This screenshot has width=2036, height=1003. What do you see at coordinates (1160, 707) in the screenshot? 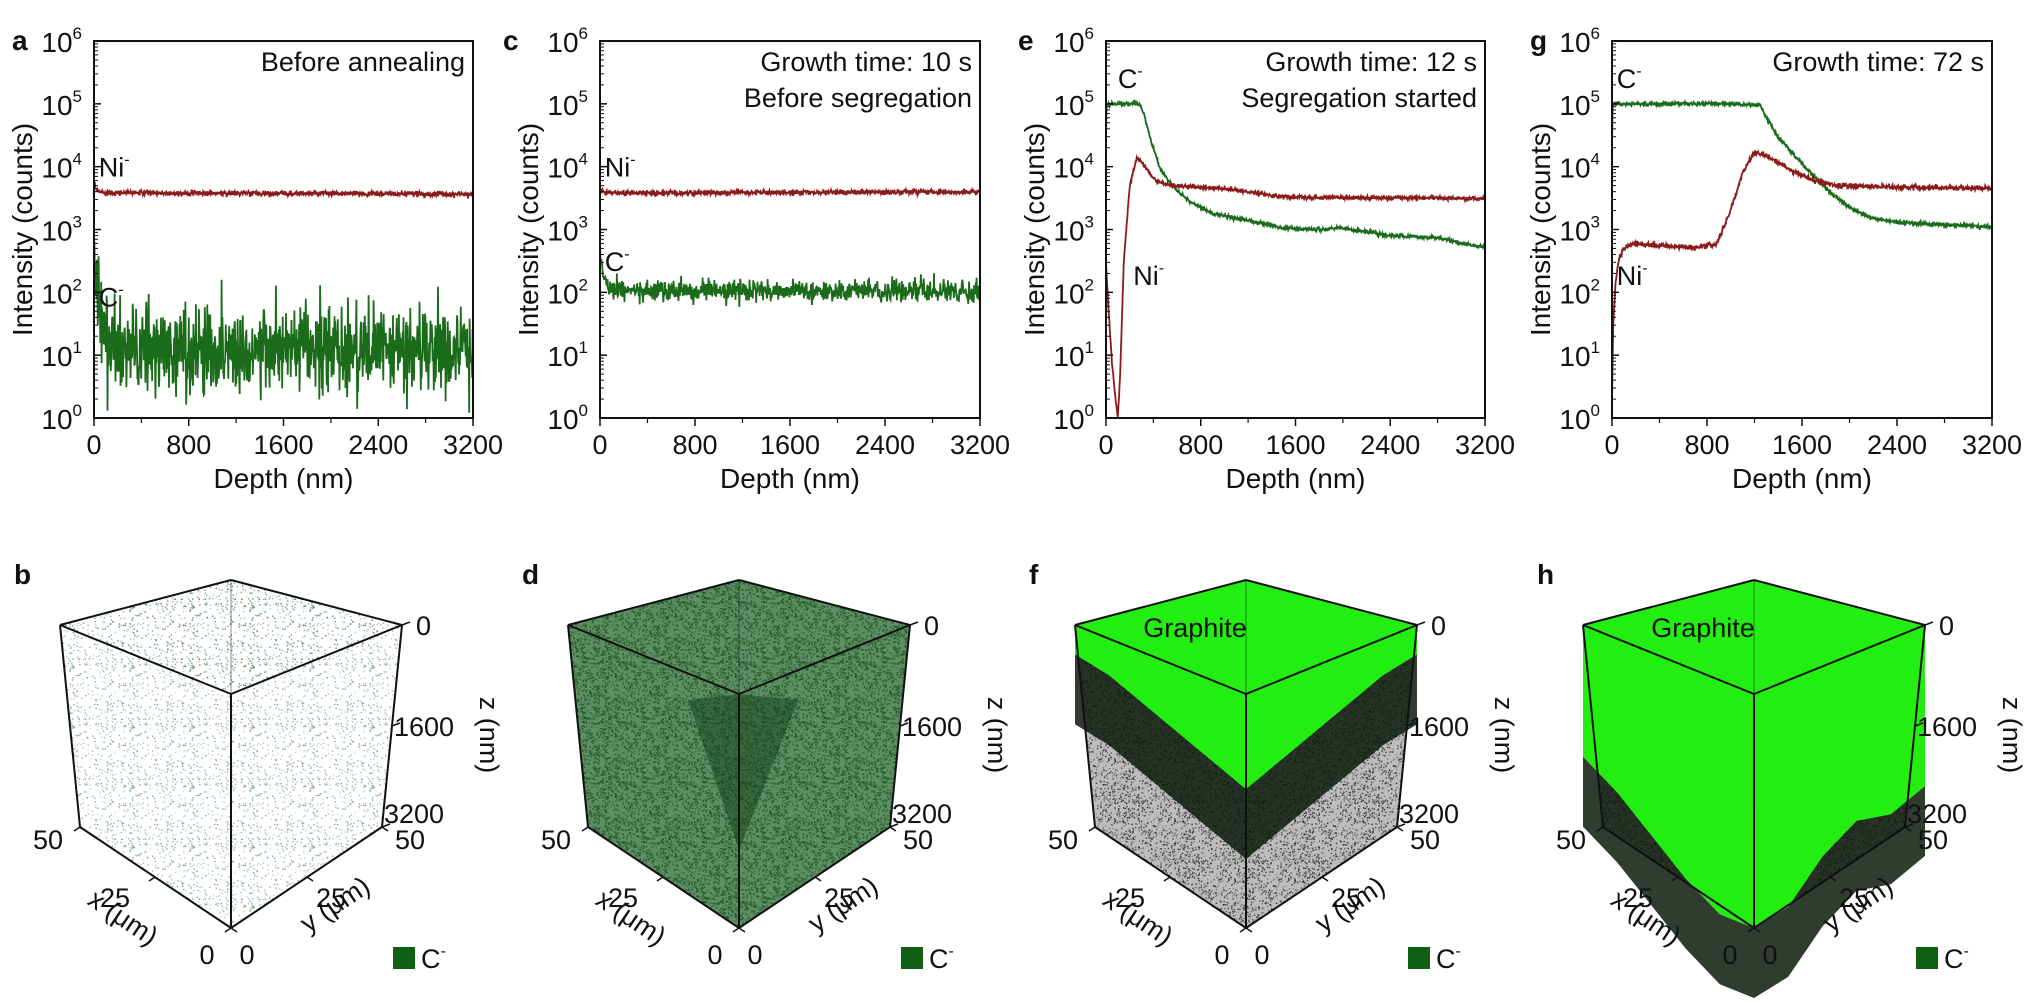
I see `graphite-front` at bounding box center [1160, 707].